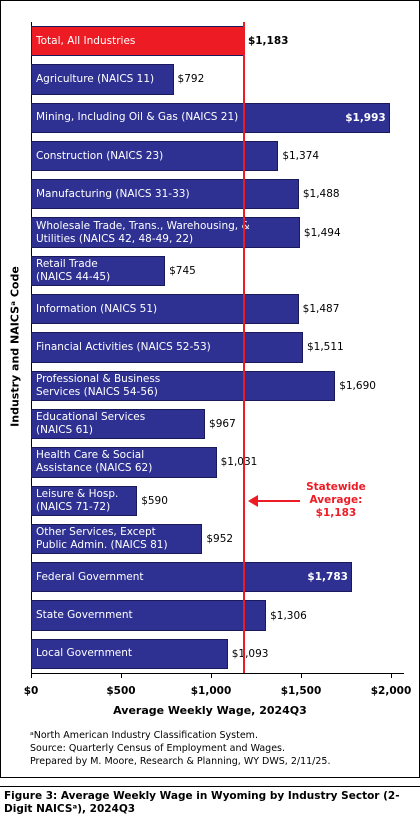  Describe the element at coordinates (252, 500) in the screenshot. I see `annotation-arrow-head` at that location.